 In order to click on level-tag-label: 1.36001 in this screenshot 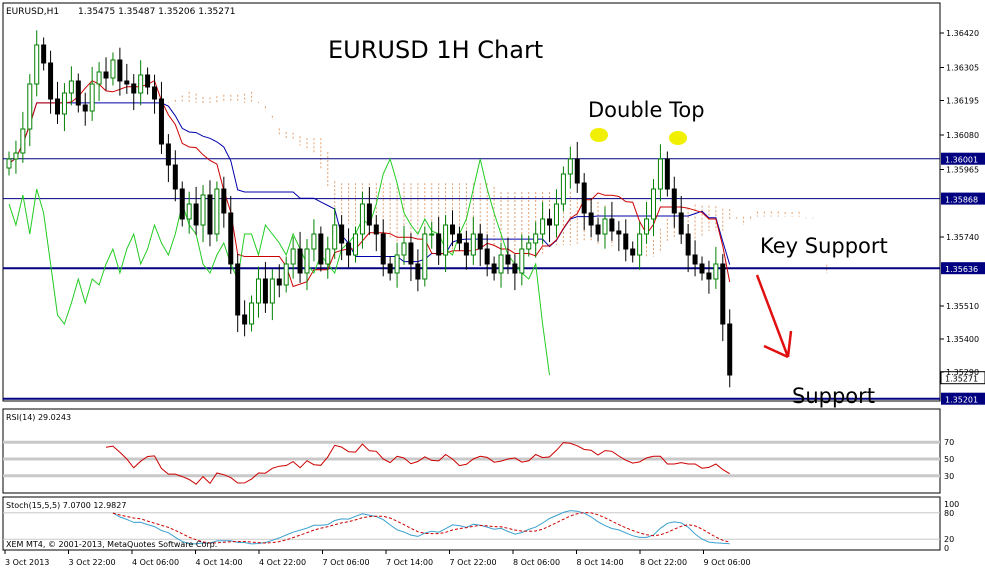, I will do `click(961, 160)`.